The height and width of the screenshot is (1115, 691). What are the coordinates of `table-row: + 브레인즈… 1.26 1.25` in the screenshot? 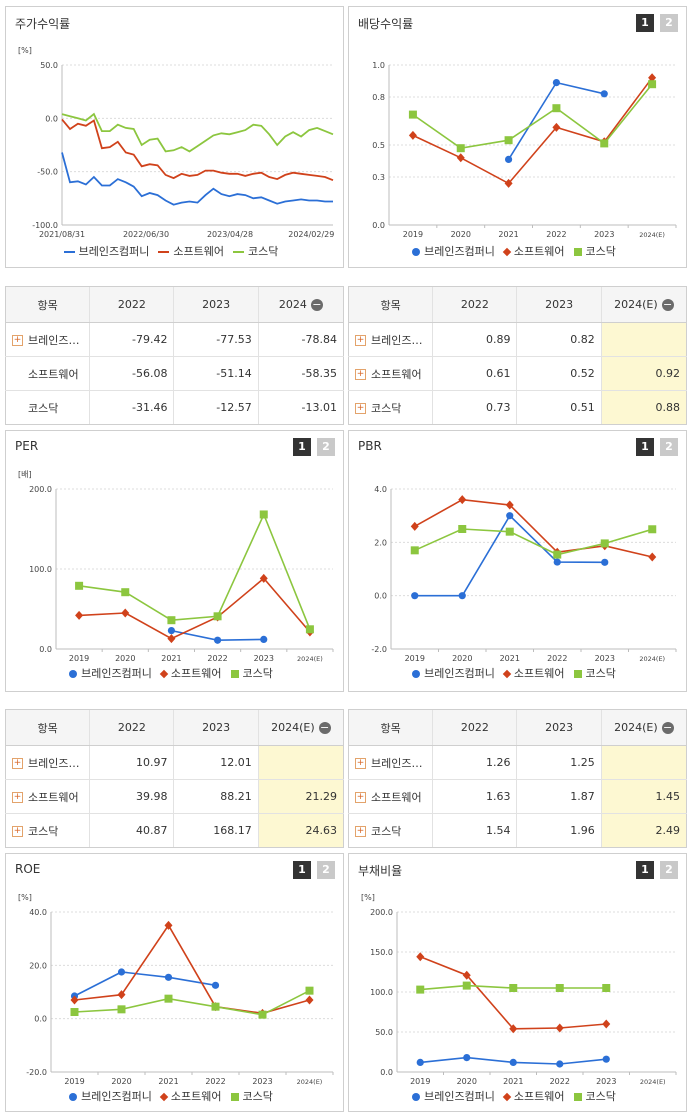 It's located at (517, 762).